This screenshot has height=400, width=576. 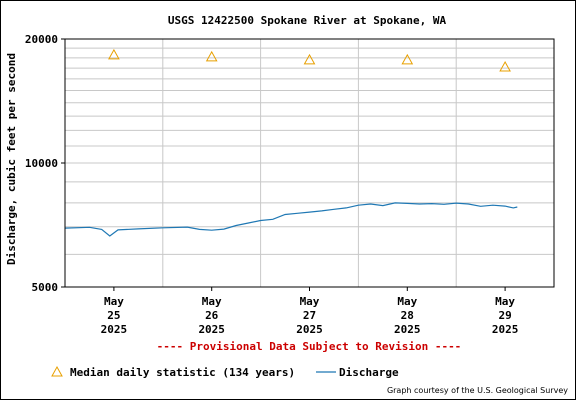 I want to click on y-axis-ticks: 5000 10000 20000, so click(x=45, y=163).